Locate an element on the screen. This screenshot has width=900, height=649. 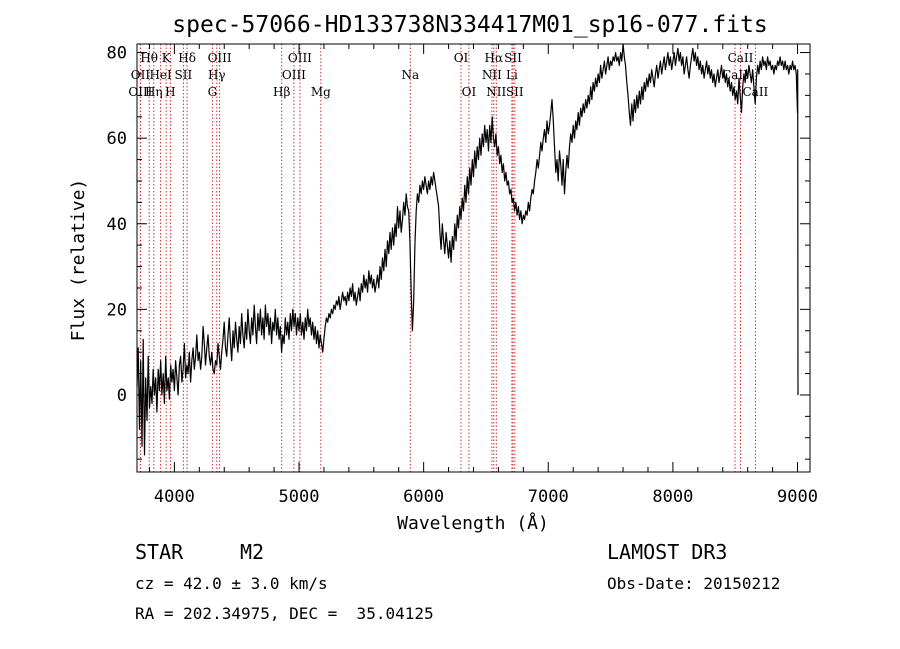
x-axis-label: Wavelength (Å) is located at coordinates (473, 523).